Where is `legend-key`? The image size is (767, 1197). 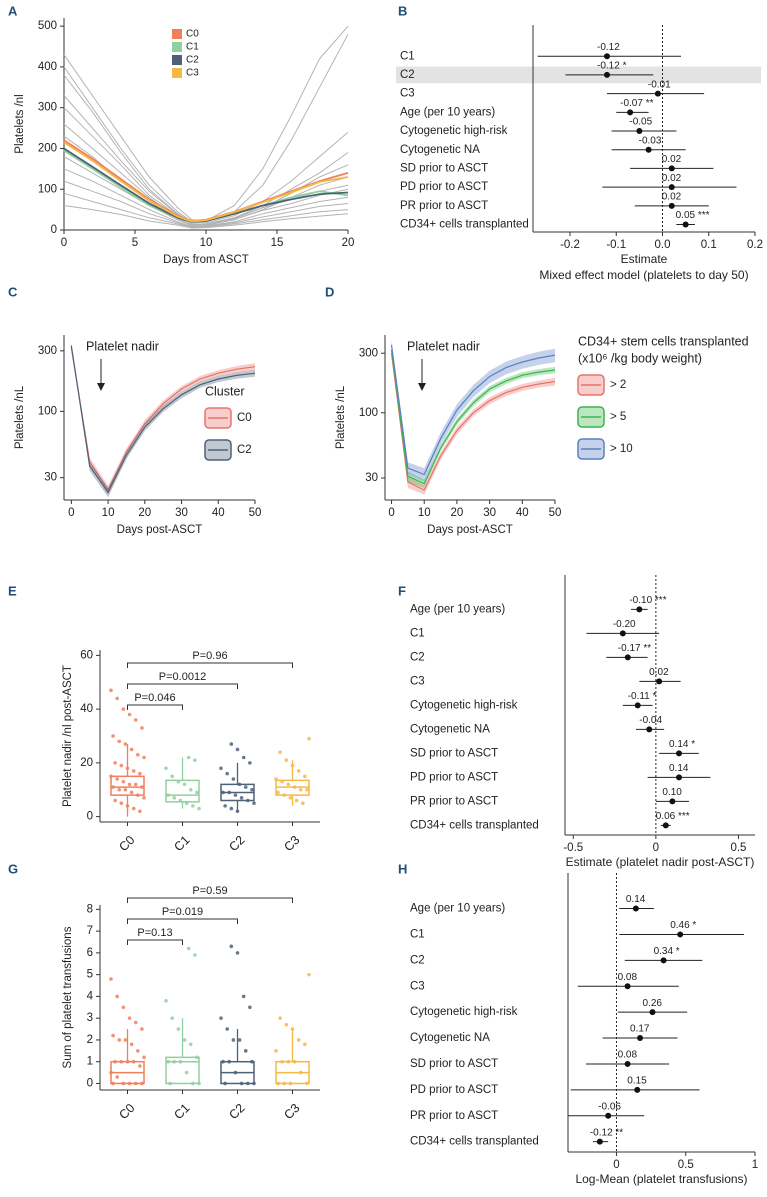 legend-key is located at coordinates (177, 60).